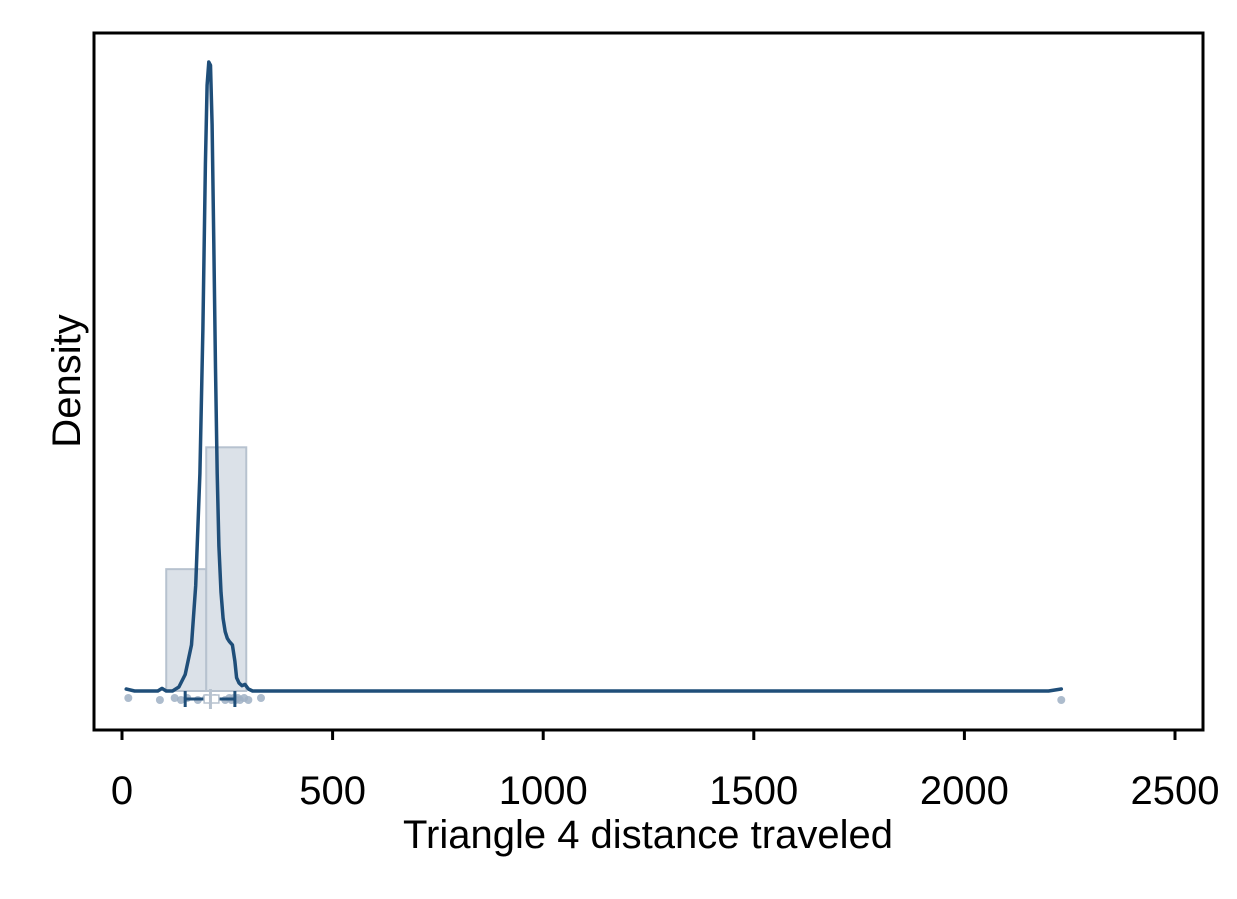  What do you see at coordinates (67, 380) in the screenshot?
I see `y-axis-title: Density` at bounding box center [67, 380].